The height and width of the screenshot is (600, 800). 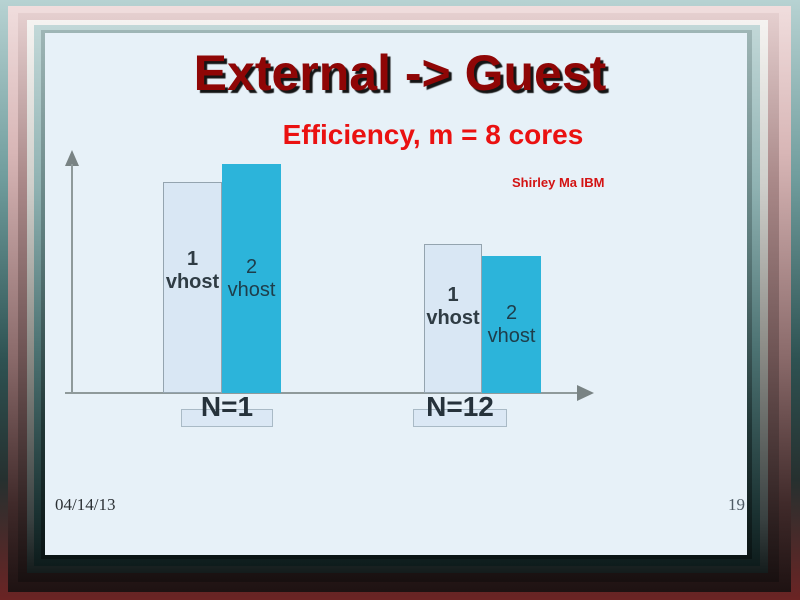 I want to click on x-axis-arrow-right-icon, so click(x=585, y=393).